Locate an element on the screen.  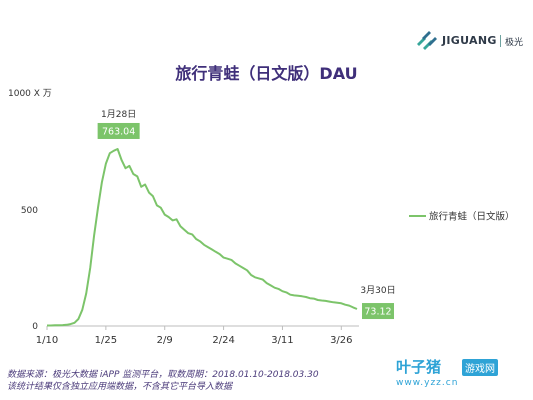
legend-label: 旅行青蛙（日文版） is located at coordinates (472, 217).